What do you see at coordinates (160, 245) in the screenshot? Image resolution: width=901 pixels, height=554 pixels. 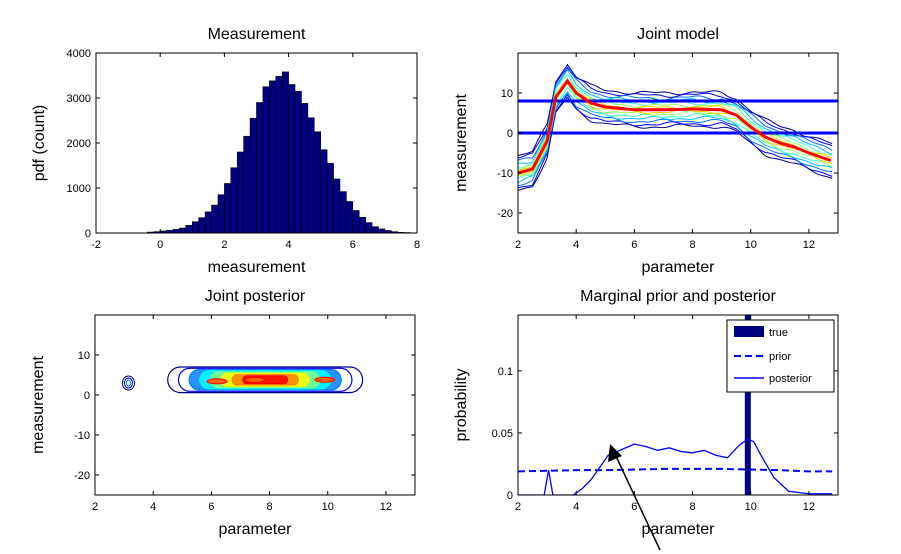 I see `x-tick-label: 0` at bounding box center [160, 245].